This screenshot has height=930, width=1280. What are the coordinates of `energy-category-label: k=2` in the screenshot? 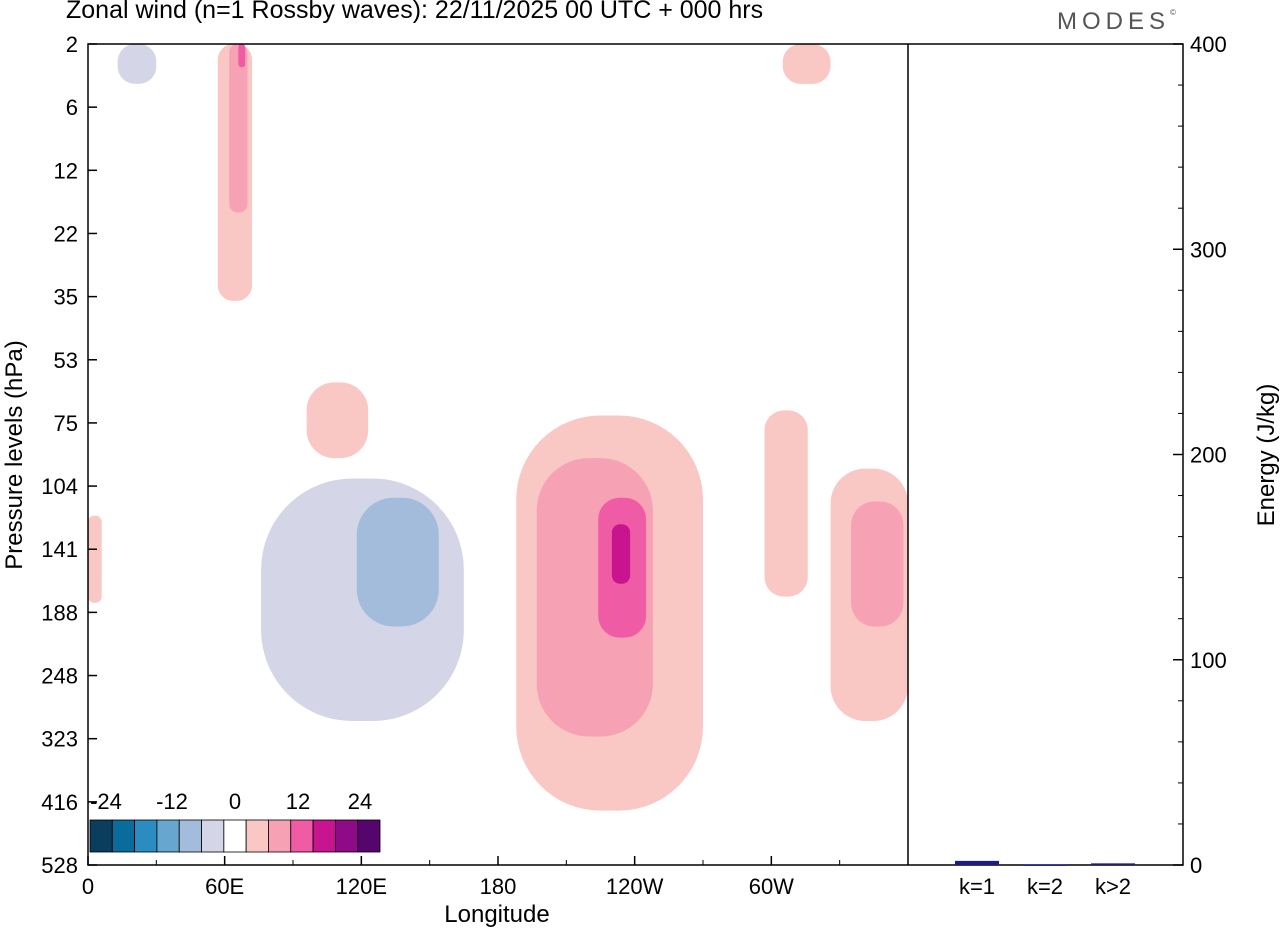 It's located at (1045, 886).